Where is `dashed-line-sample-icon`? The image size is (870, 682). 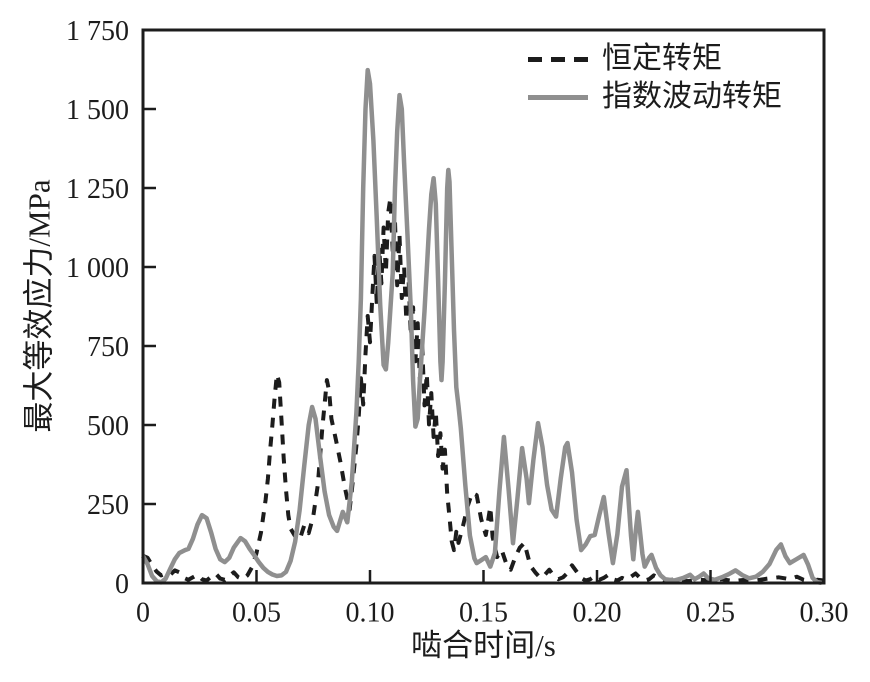 dashed-line-sample-icon is located at coordinates (560, 59).